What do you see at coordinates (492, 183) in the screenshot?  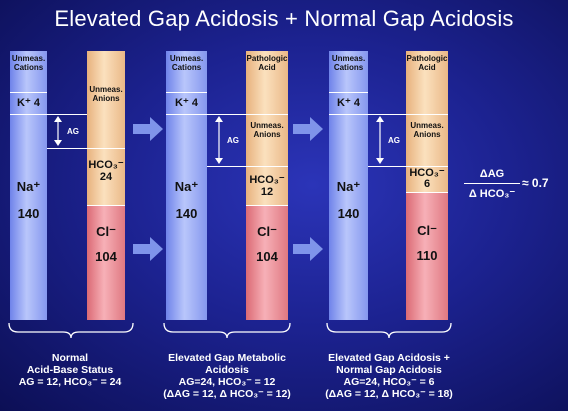 I see `fraction-bar` at bounding box center [492, 183].